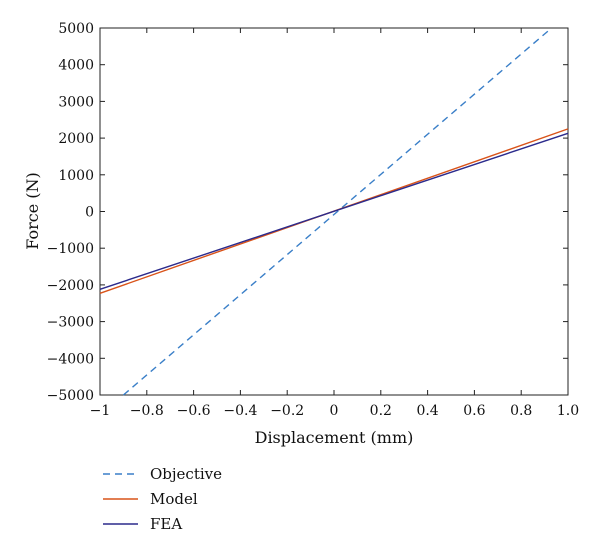 Image resolution: width=600 pixels, height=551 pixels. What do you see at coordinates (334, 437) in the screenshot?
I see `x-axis-title: Displacement (mm)` at bounding box center [334, 437].